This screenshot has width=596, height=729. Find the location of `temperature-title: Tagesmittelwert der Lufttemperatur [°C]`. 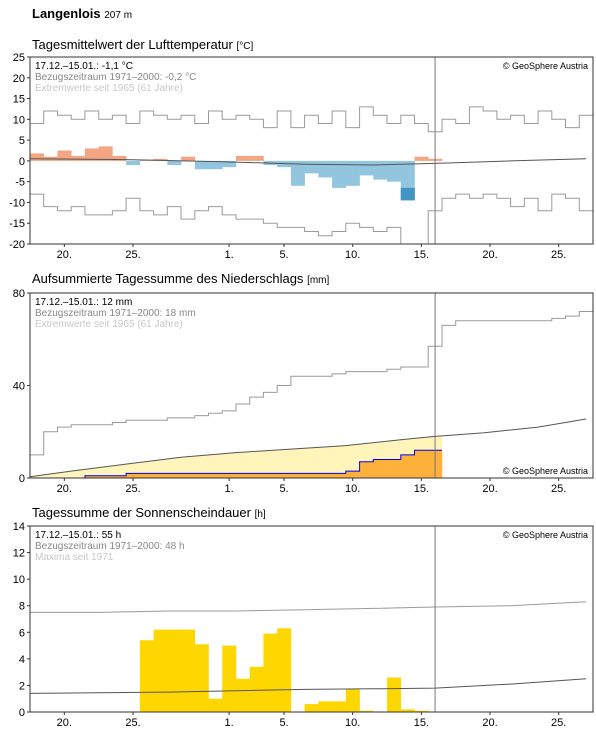

temperature-title: Tagesmittelwert der Lufttemperatur [°C] is located at coordinates (142, 44).